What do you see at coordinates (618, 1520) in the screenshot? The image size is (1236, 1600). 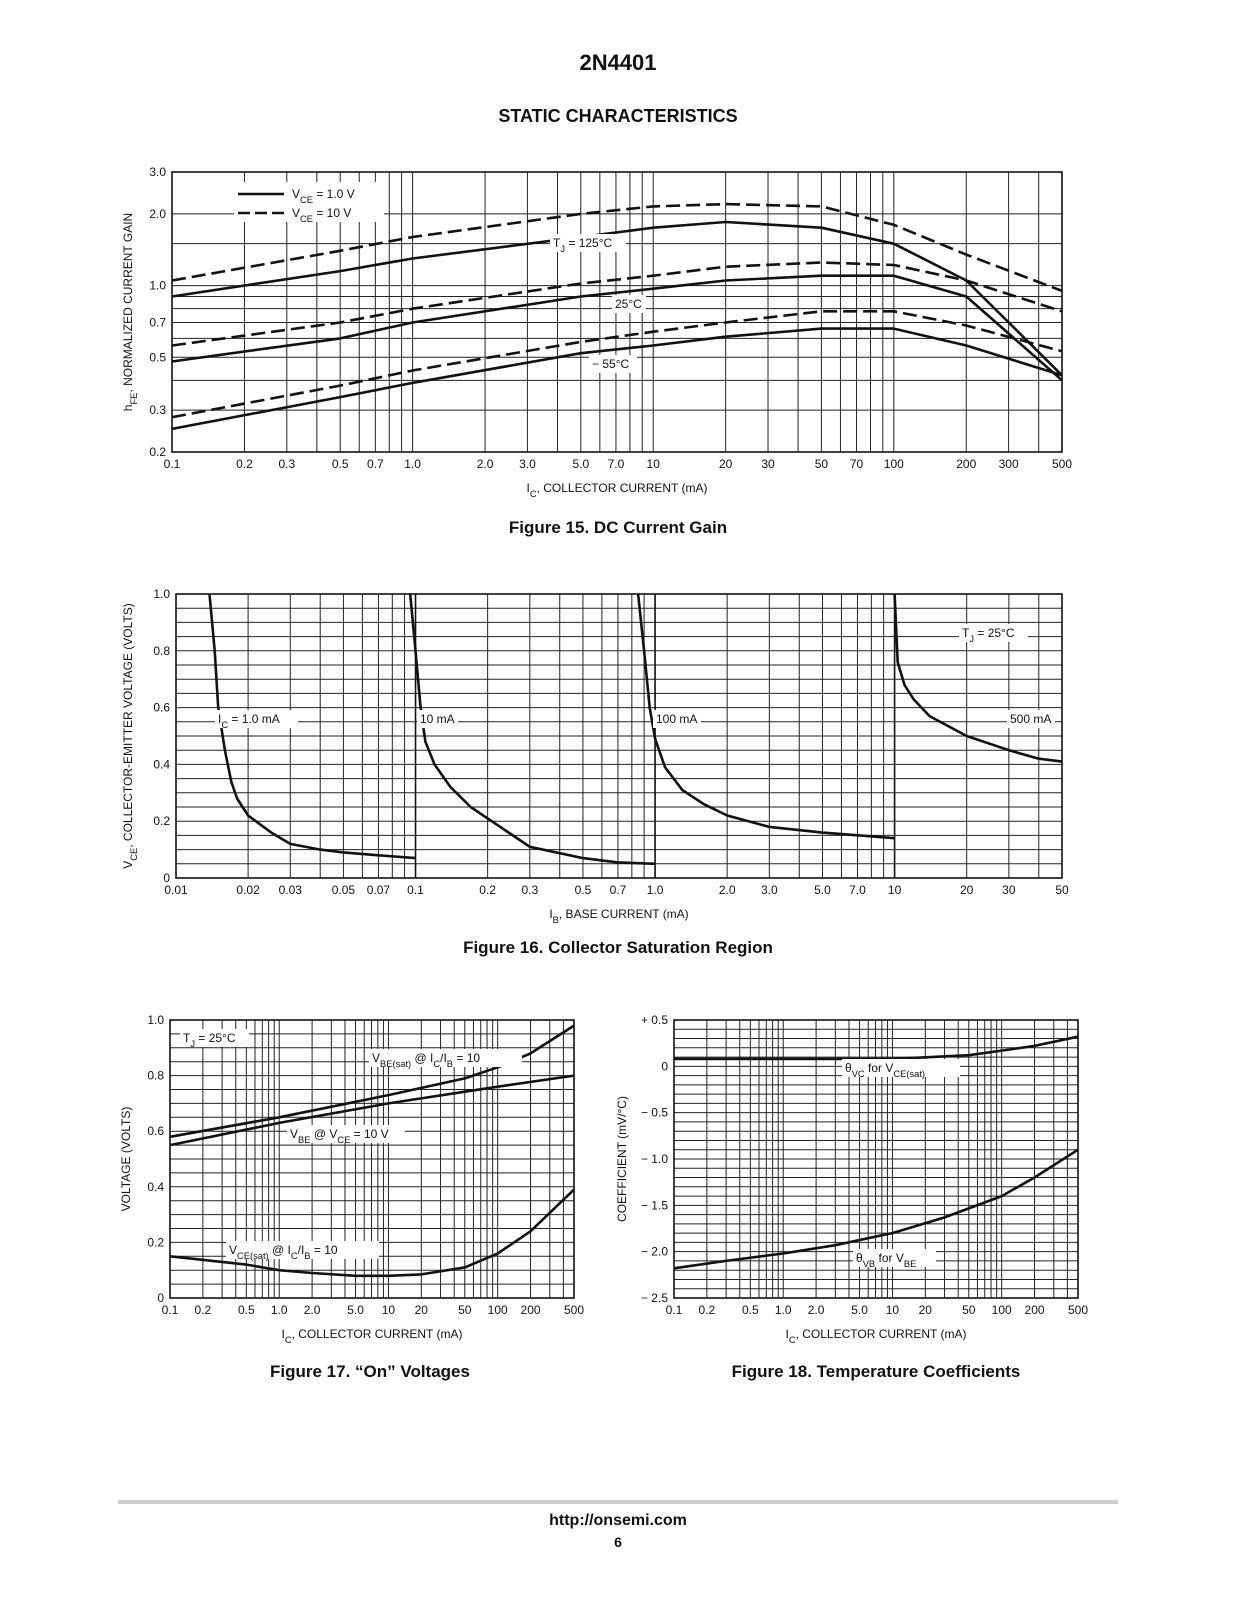 I see `footer-url: http://onsemi.com` at bounding box center [618, 1520].